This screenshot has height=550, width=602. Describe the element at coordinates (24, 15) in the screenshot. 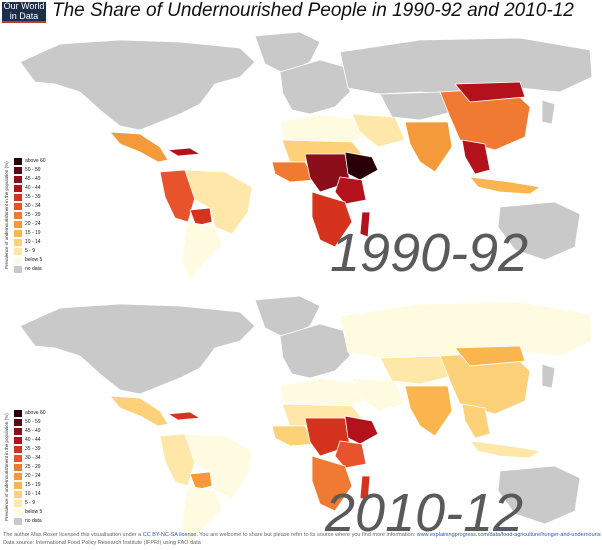

I see `logo-line-2: in Data` at that location.